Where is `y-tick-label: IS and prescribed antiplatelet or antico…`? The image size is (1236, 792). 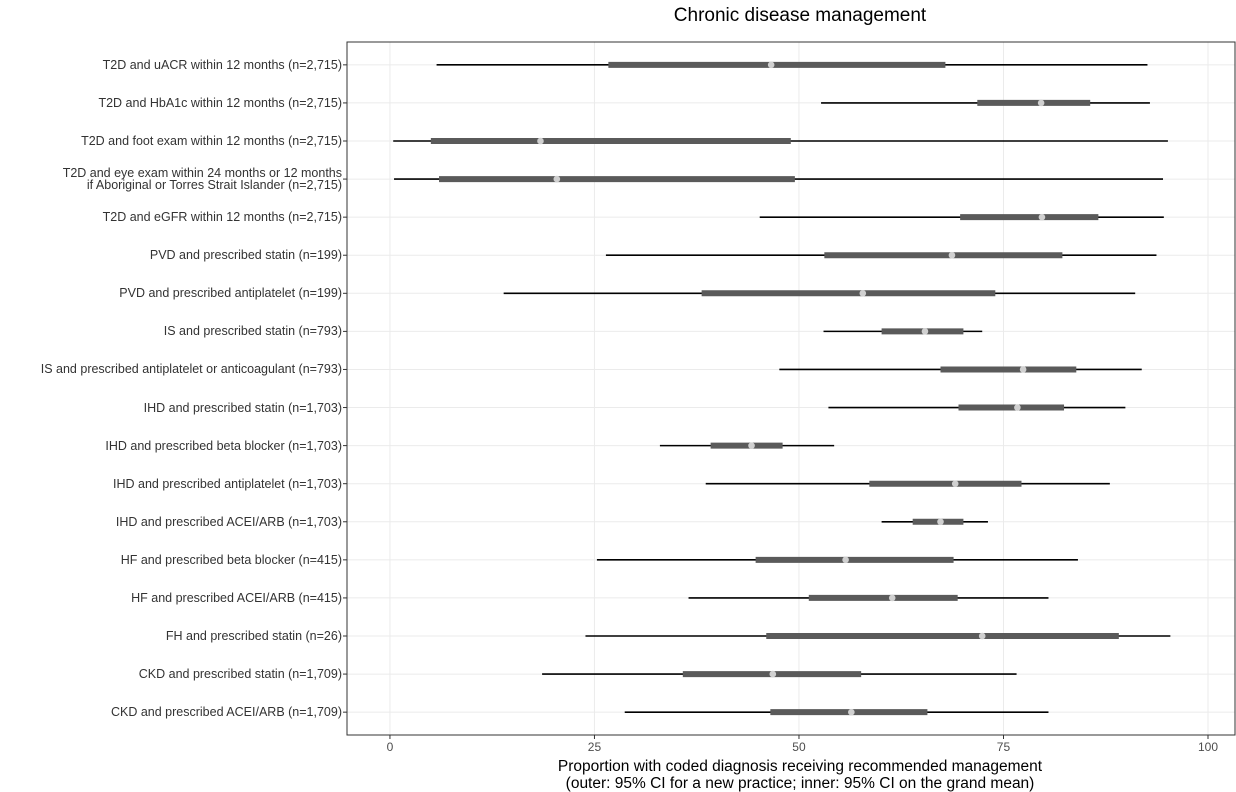
y-tick-label: IS and prescribed antiplatelet or antico… is located at coordinates (191, 369).